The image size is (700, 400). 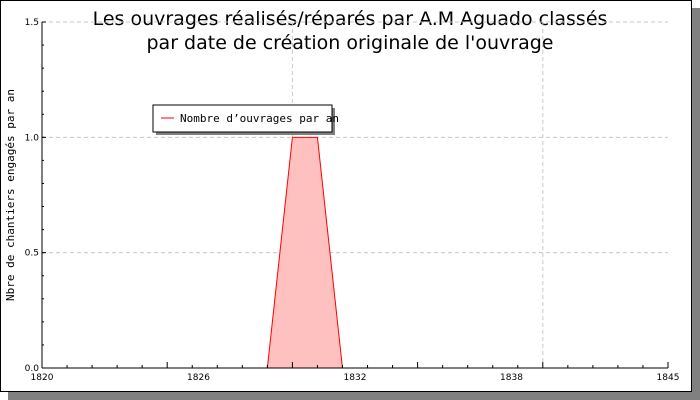 I want to click on y-axis-label: Nbre de chantiers engagés par an, so click(x=10, y=195).